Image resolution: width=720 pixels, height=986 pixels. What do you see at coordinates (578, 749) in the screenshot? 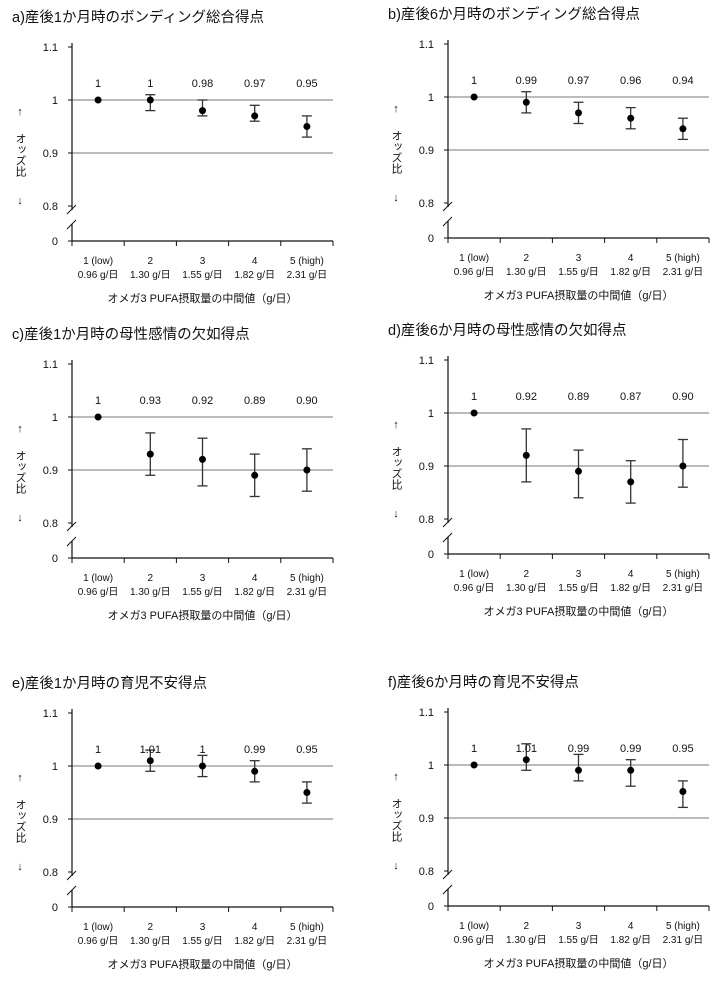
I see `data-label: 0.99` at bounding box center [578, 749].